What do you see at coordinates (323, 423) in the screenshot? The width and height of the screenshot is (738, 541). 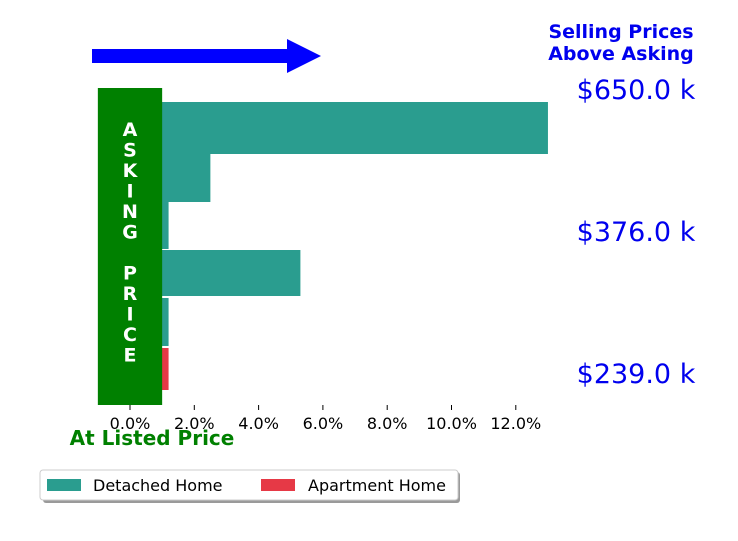 I see `x-tick-label-3: 6.0%` at bounding box center [323, 423].